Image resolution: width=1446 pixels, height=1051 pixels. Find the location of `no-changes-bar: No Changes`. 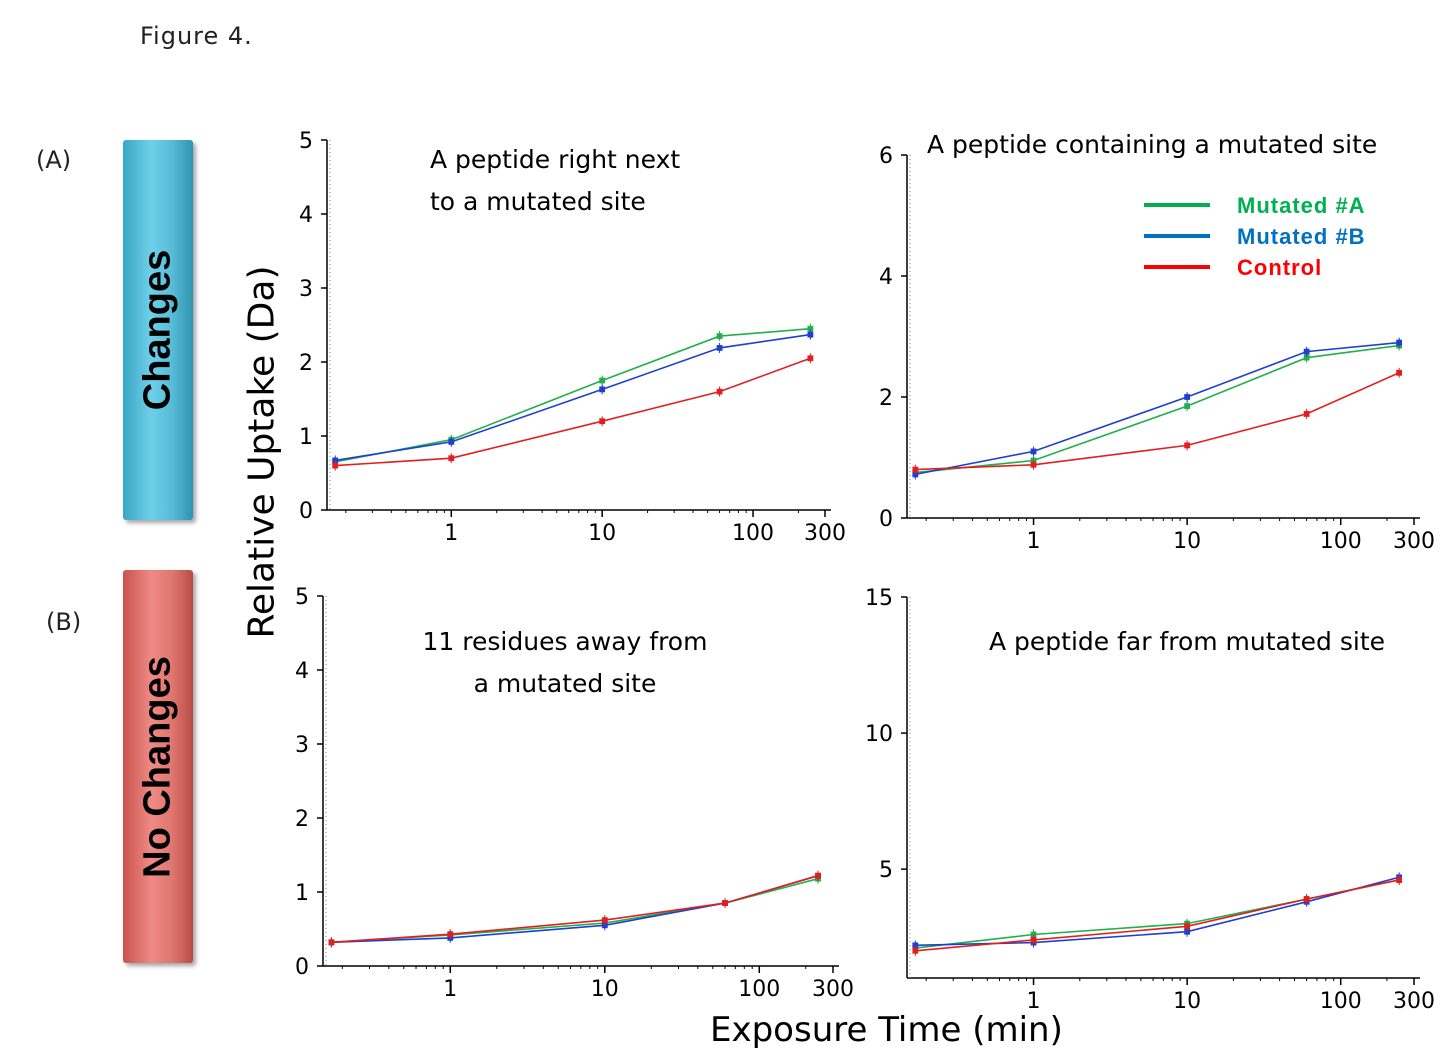

no-changes-bar: No Changes is located at coordinates (158, 766).